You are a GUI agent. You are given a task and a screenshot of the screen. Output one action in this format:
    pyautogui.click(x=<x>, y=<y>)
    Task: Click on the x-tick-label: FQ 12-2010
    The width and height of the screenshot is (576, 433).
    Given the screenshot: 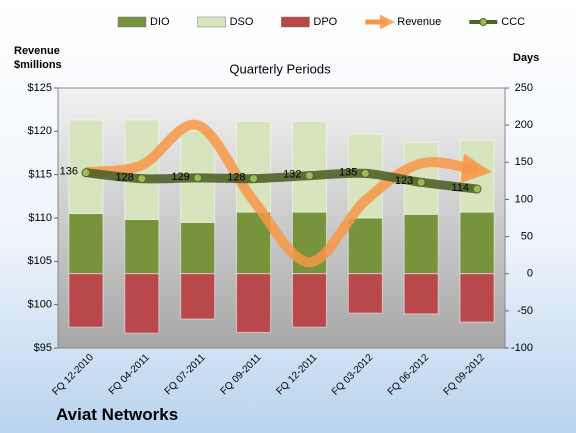 What is the action you would take?
    pyautogui.click(x=73, y=375)
    